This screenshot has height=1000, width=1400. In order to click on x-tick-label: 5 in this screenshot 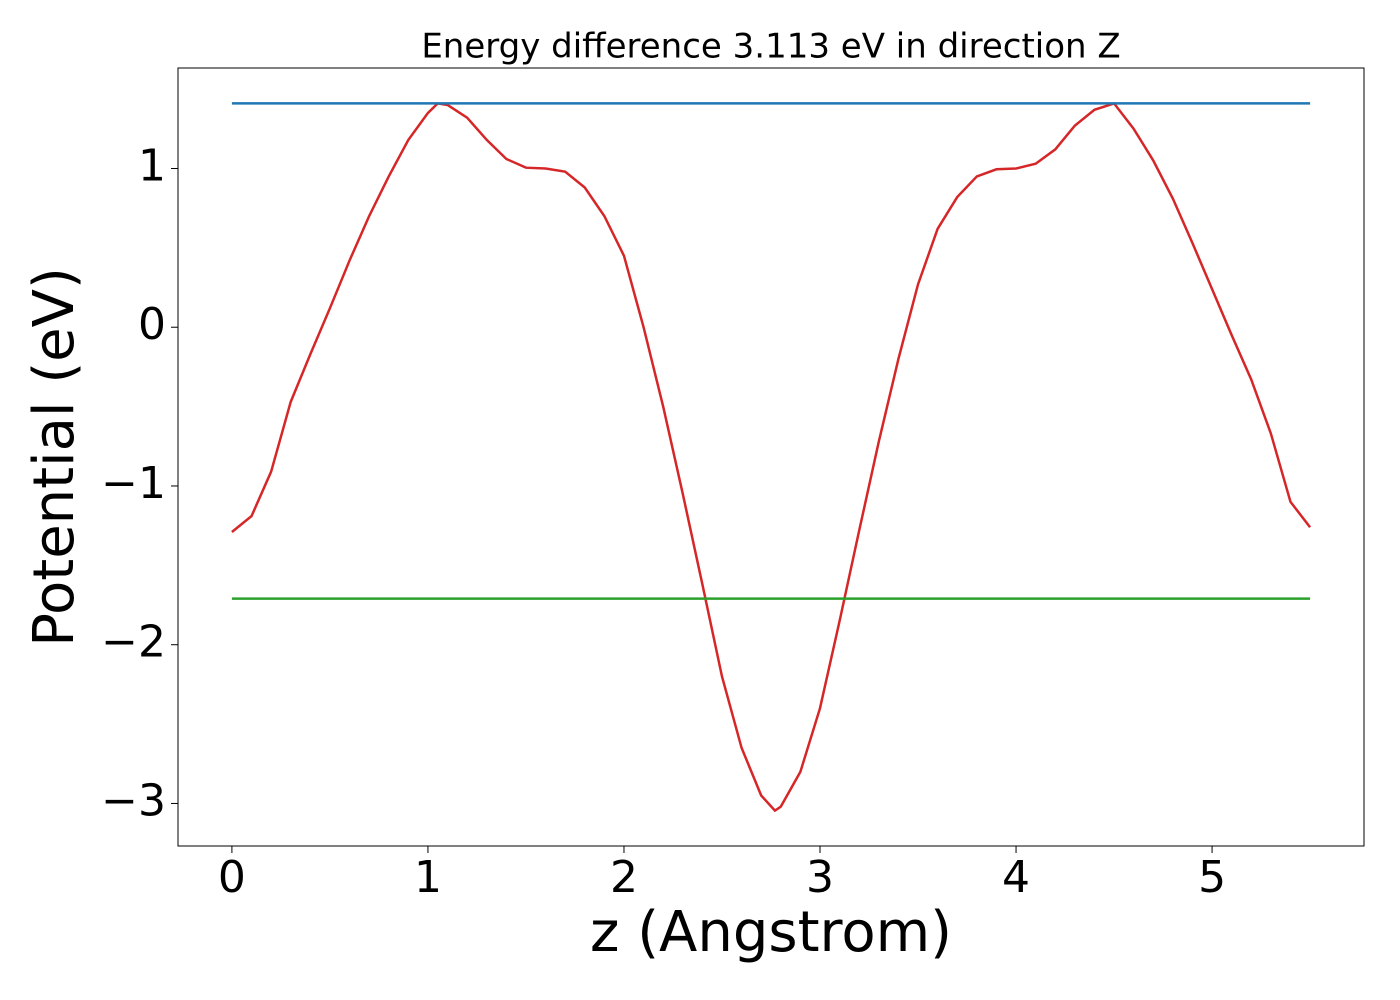, I will do `click(1212, 877)`.